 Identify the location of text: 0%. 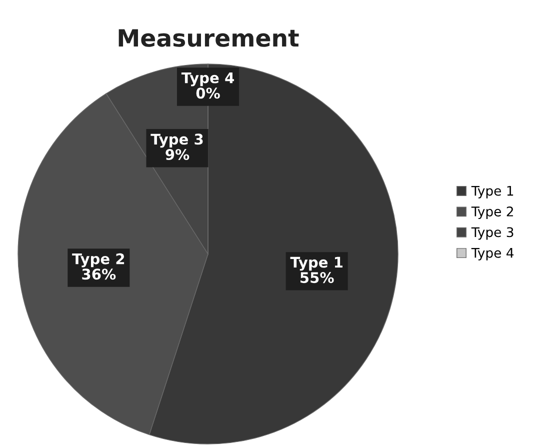
(208, 93).